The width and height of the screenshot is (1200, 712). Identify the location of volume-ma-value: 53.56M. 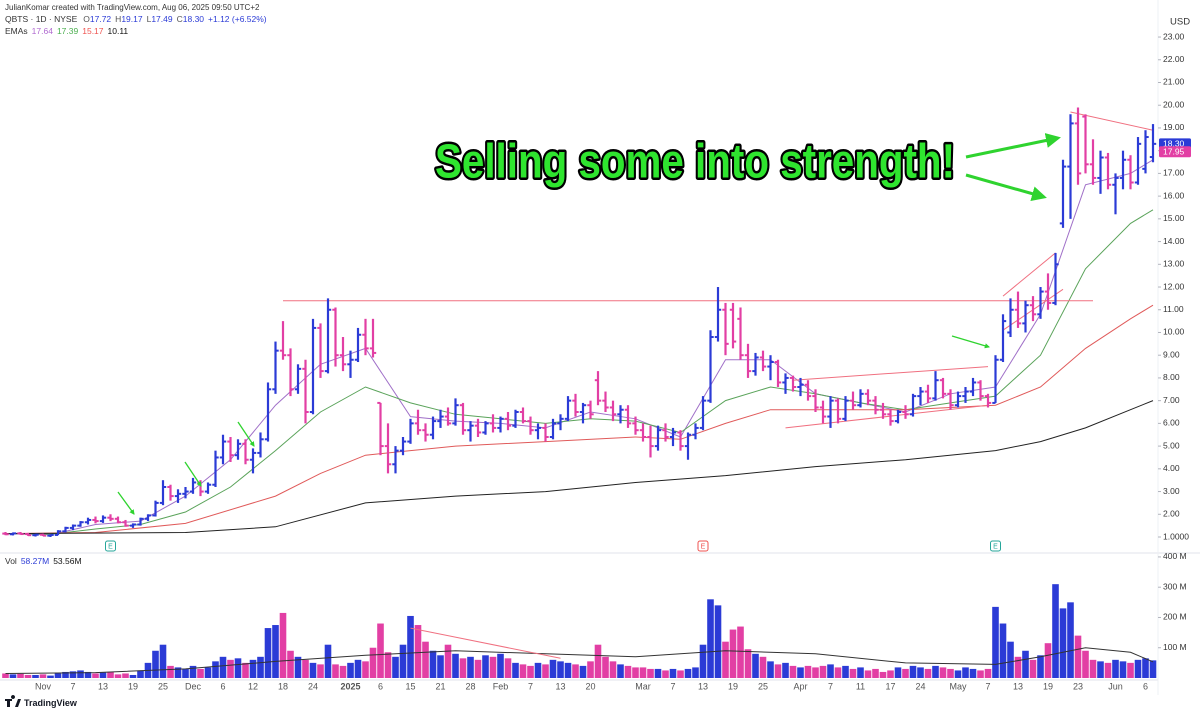
(67, 561).